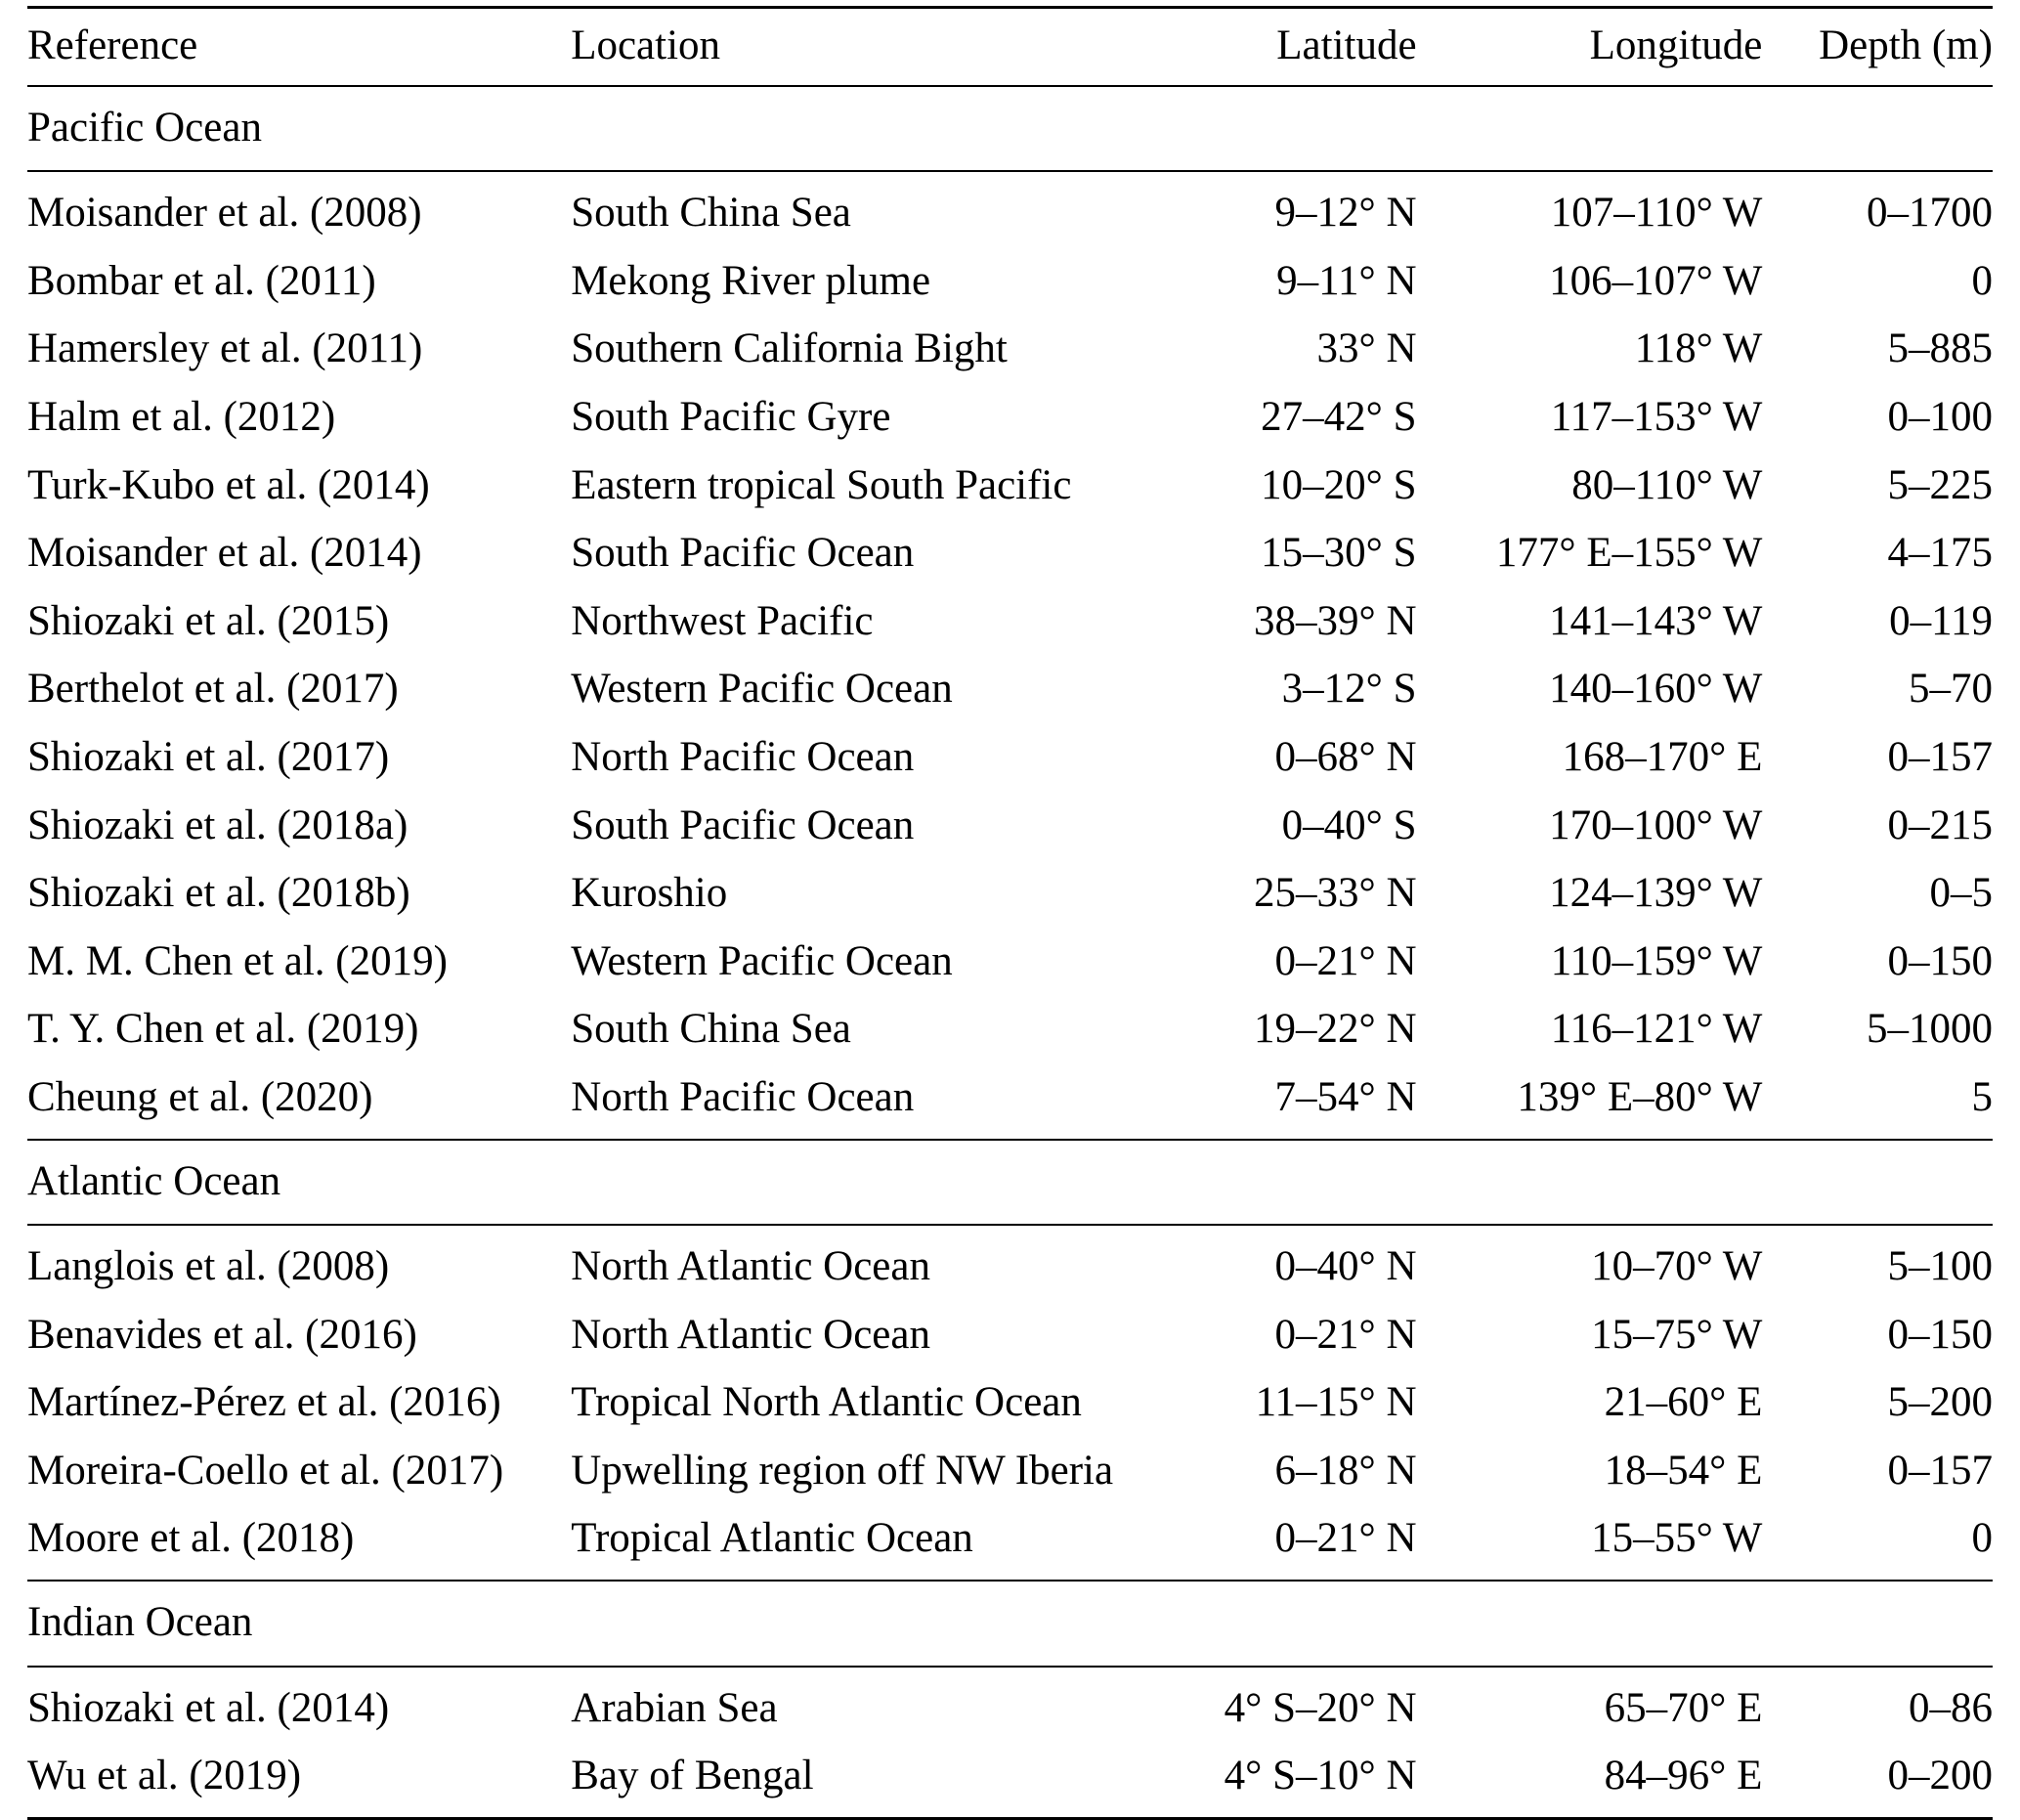 The width and height of the screenshot is (2020, 1820). Describe the element at coordinates (1629, 553) in the screenshot. I see `longitude-cell: 177° E–155° W` at that location.